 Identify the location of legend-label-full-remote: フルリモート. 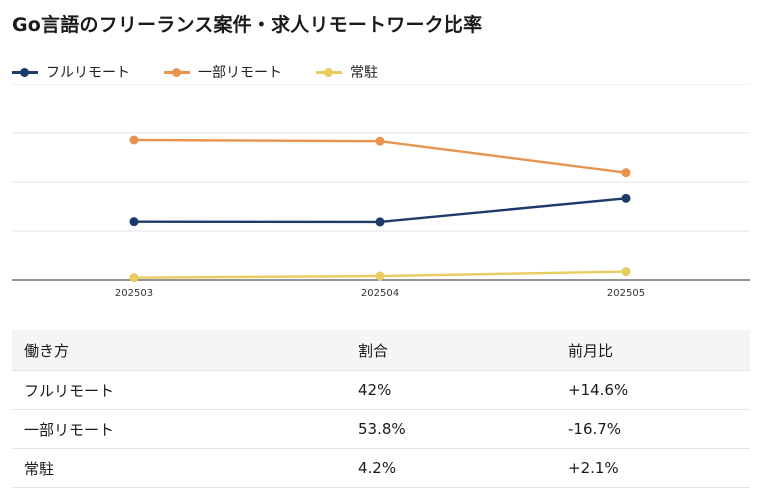
(88, 73).